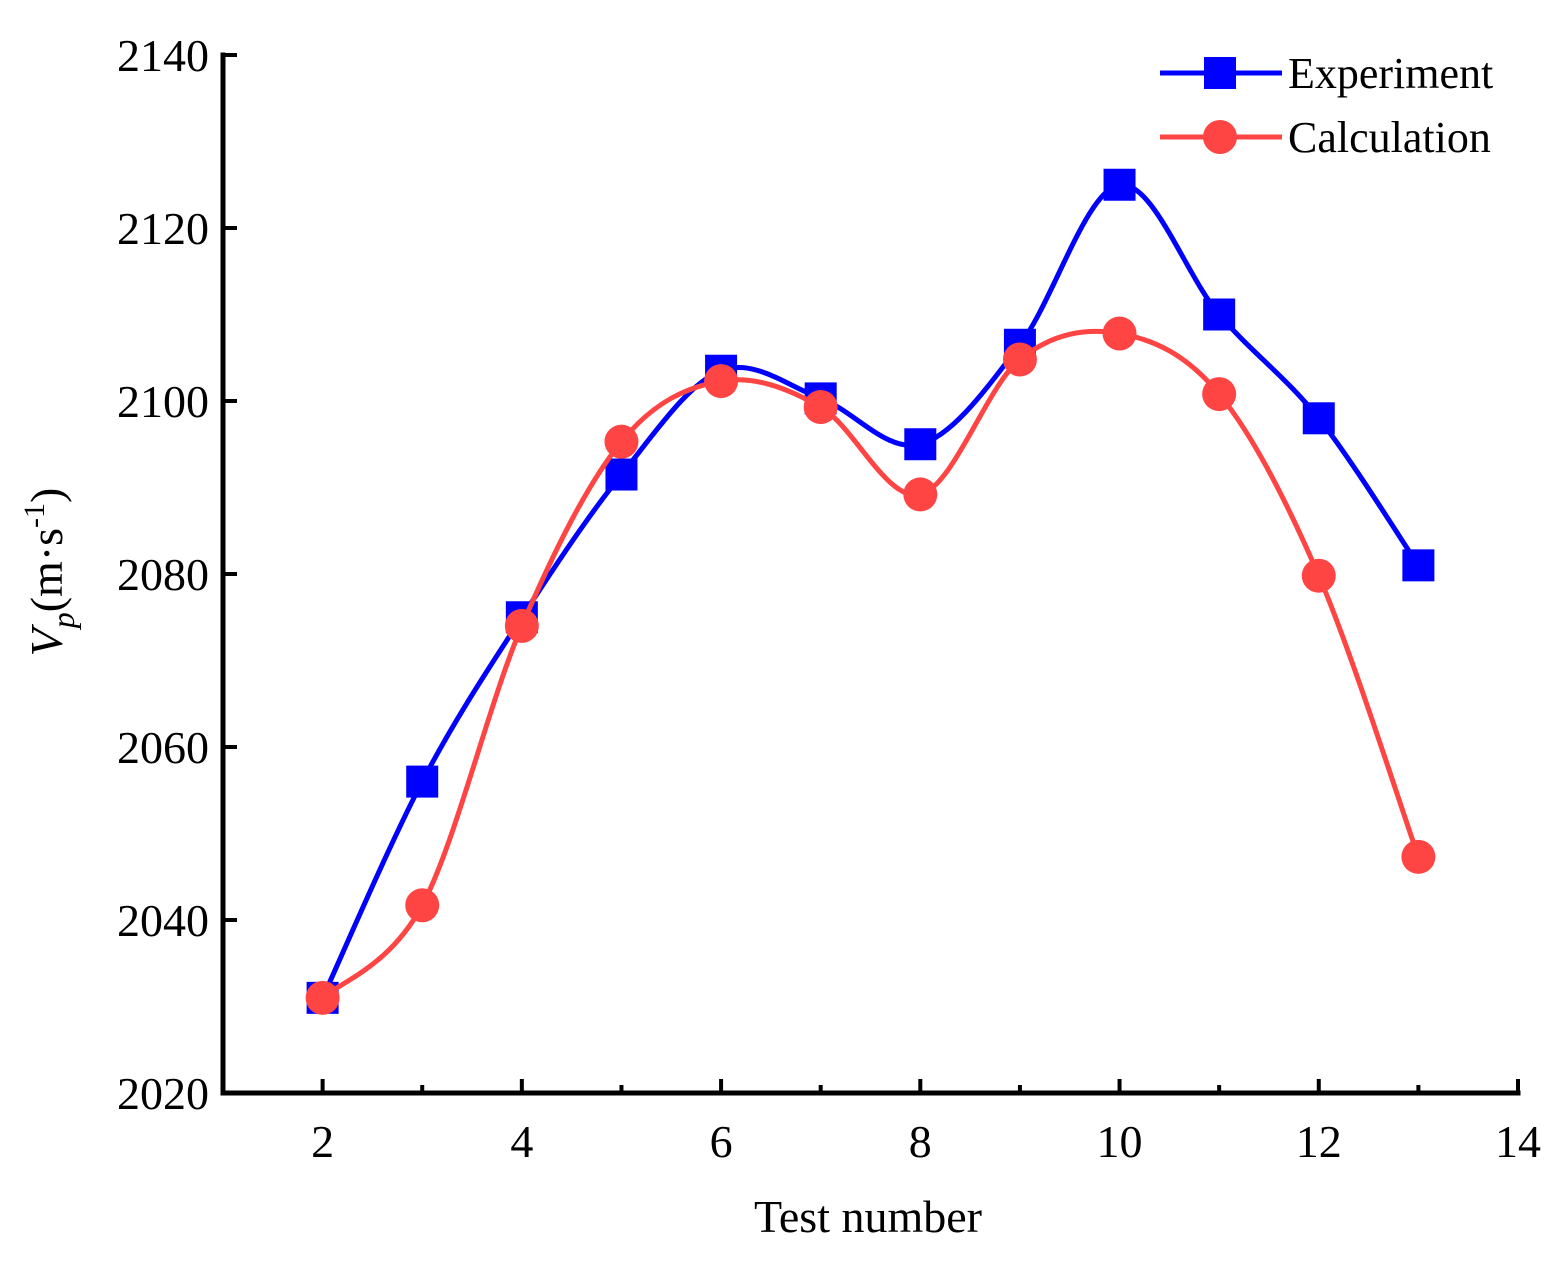  I want to click on x-axis-title: Test number, so click(868, 1216).